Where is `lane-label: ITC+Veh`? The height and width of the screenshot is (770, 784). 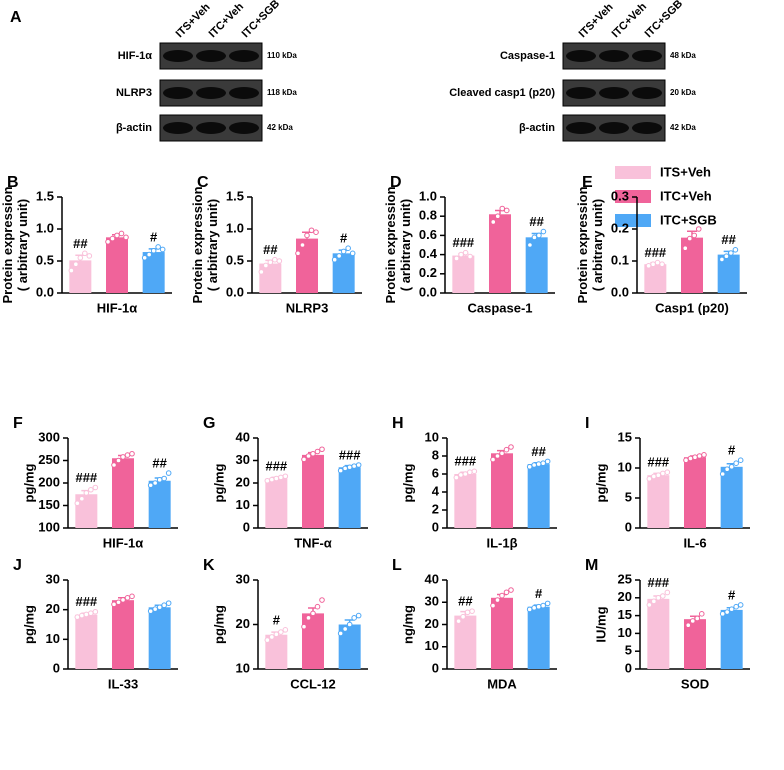
lane-label: ITC+Veh is located at coordinates (630, 21).